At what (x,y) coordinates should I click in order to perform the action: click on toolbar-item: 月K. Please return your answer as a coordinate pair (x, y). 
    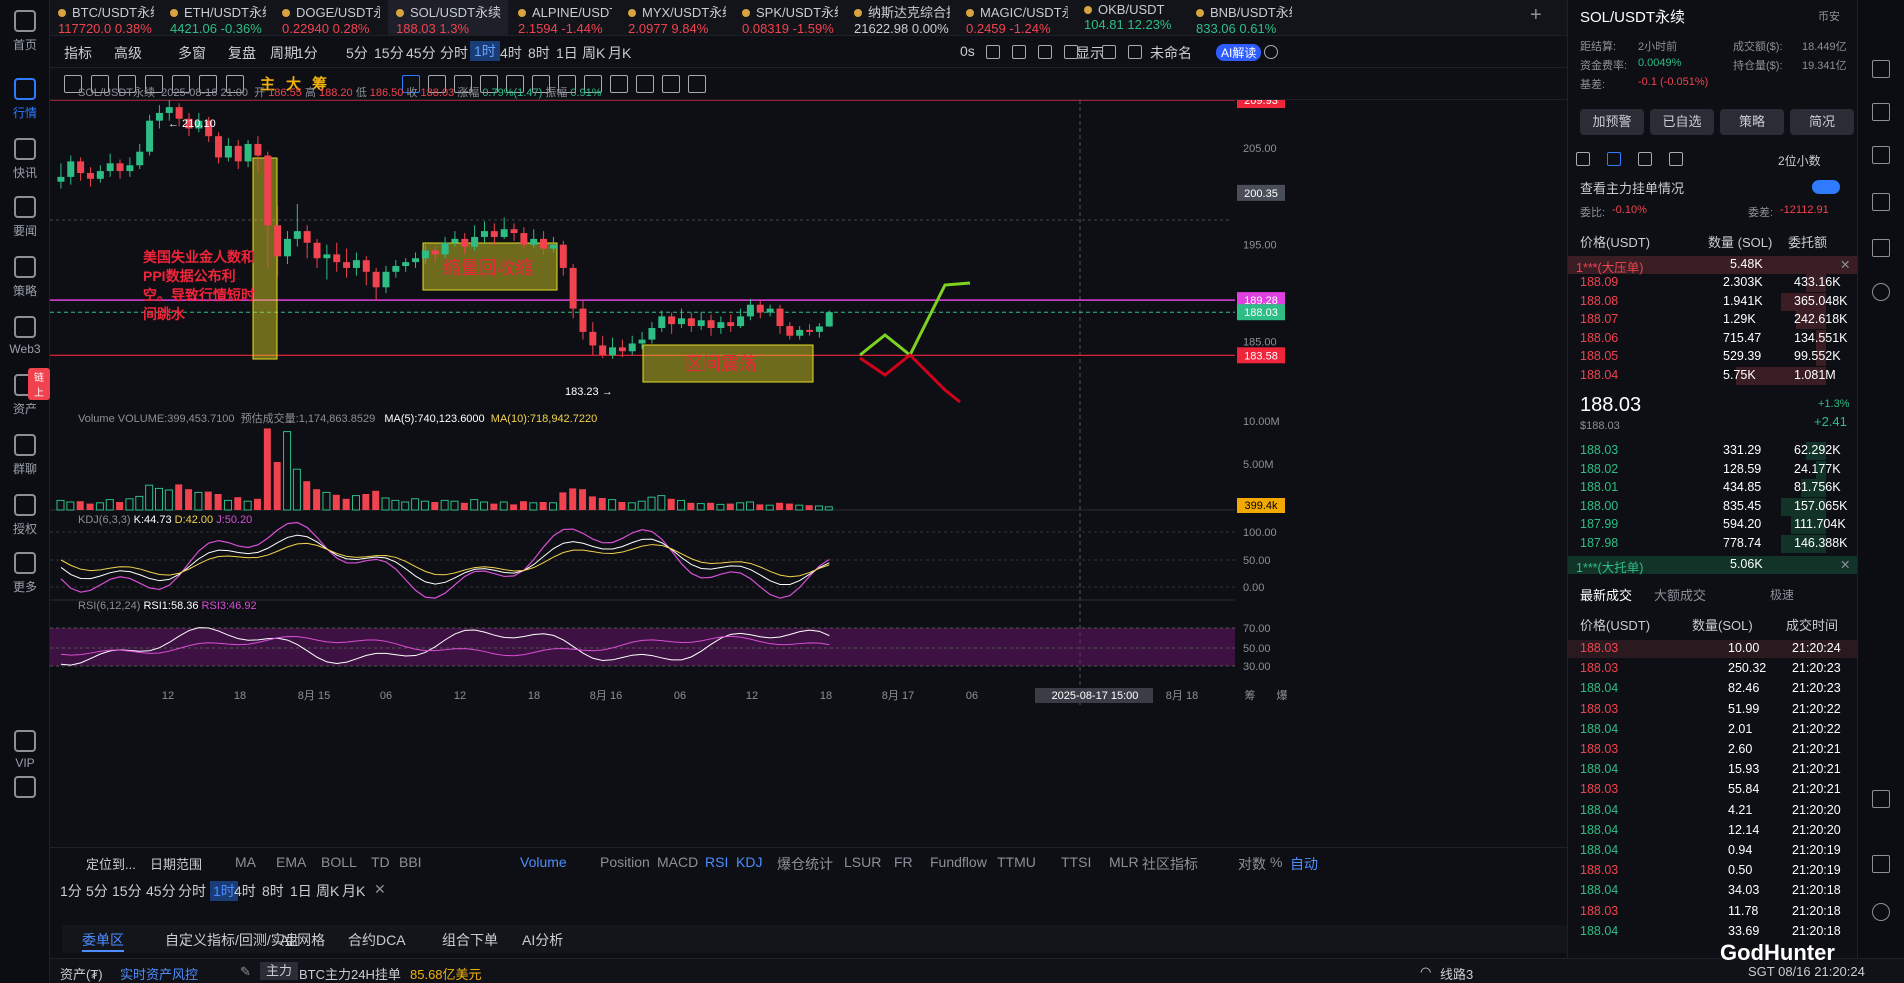
    Looking at the image, I should click on (620, 53).